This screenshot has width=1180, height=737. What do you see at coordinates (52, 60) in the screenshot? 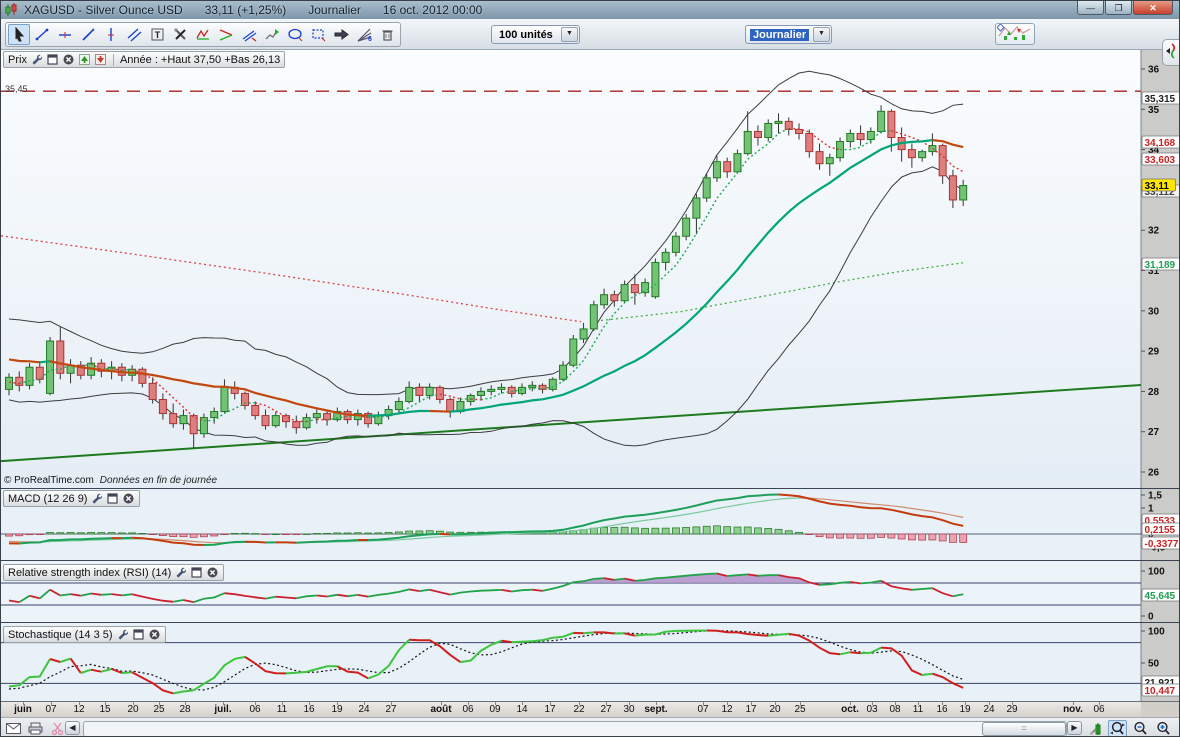
I see `price-window-button` at bounding box center [52, 60].